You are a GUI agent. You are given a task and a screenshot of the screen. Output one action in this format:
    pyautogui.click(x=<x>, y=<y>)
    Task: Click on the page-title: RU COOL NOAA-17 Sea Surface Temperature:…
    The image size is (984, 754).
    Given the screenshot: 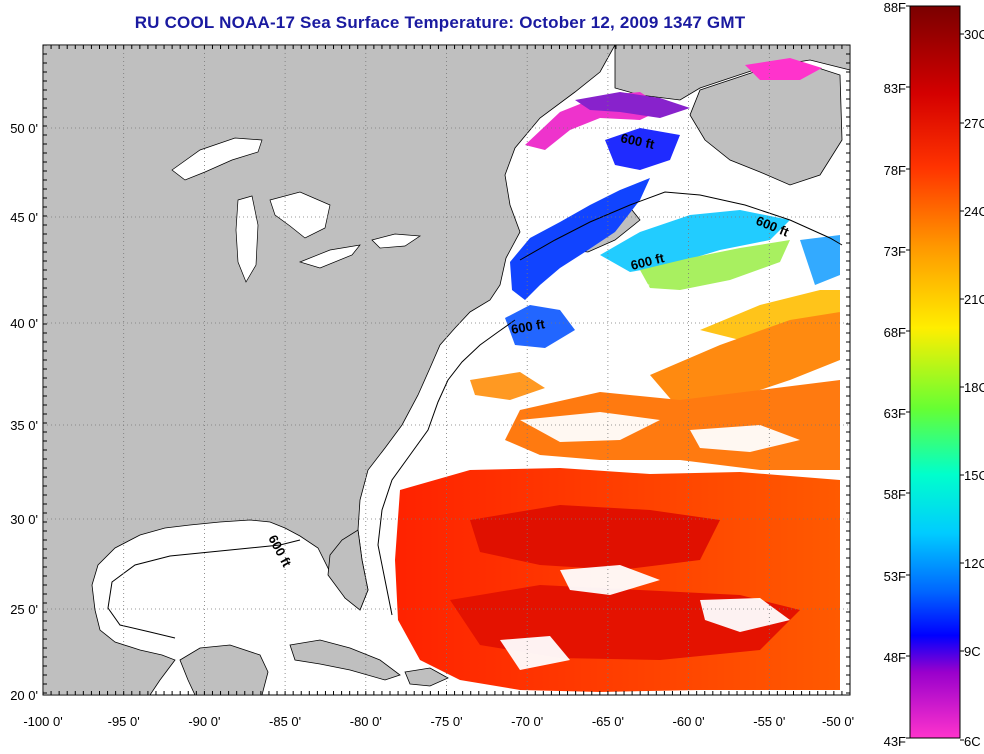 What is the action you would take?
    pyautogui.click(x=440, y=22)
    